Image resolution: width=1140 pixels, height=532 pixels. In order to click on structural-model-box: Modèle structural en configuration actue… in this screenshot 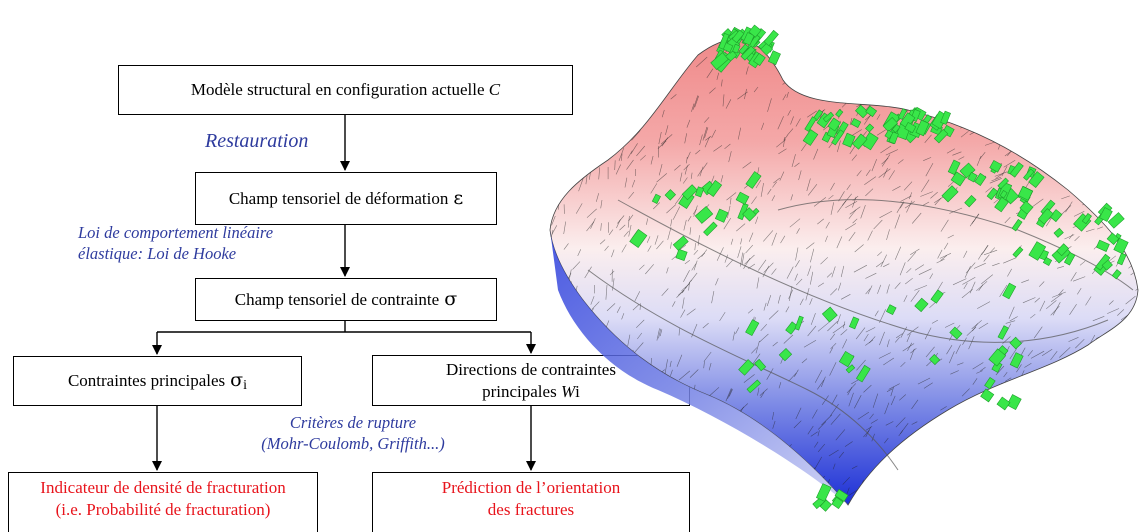, I will do `click(345, 90)`.